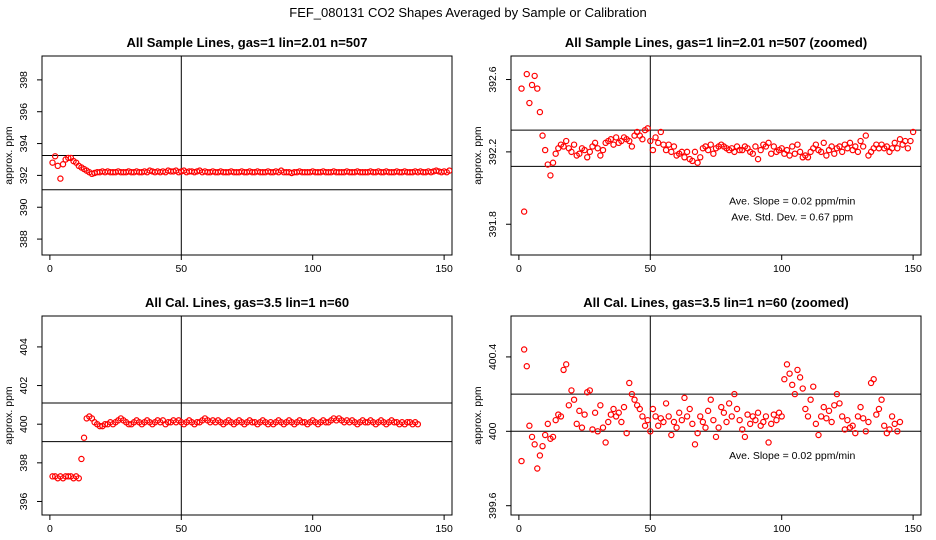 Image resolution: width=936 pixels, height=540 pixels. I want to click on x-tick-label: 0, so click(50, 269).